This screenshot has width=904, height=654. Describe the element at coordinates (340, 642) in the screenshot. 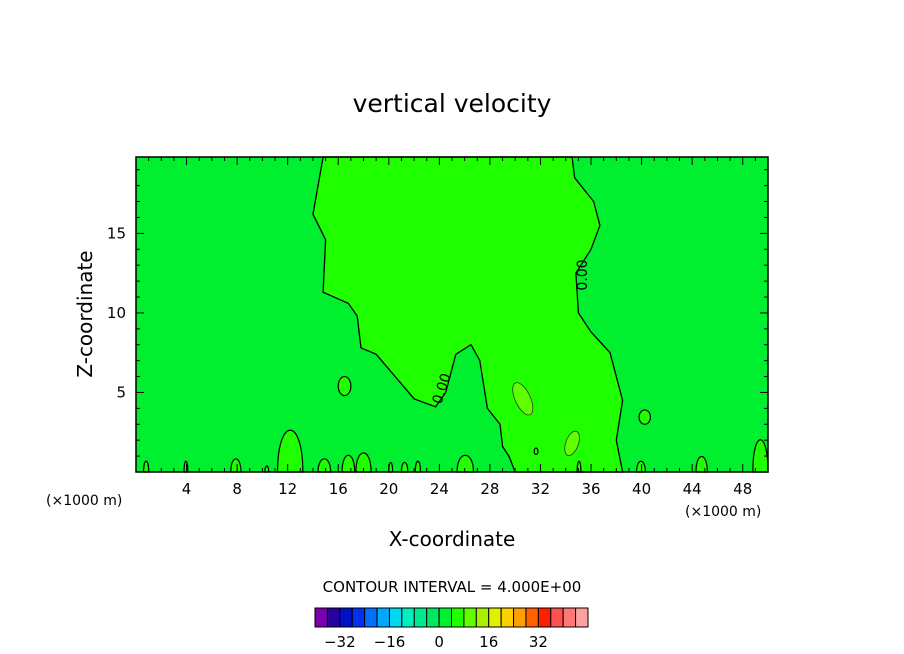

I see `colorbar-tick-label: −32` at that location.